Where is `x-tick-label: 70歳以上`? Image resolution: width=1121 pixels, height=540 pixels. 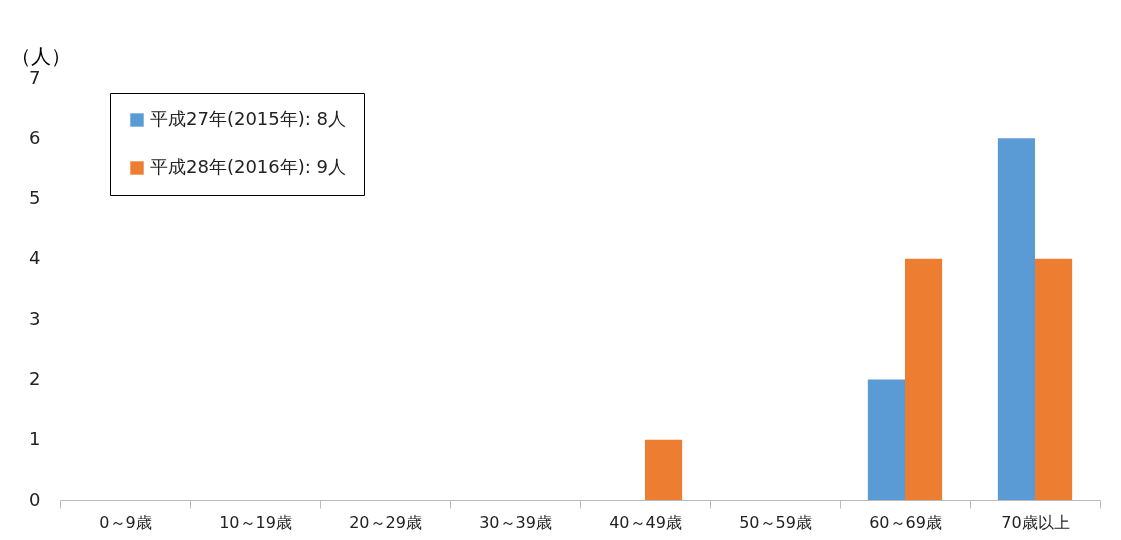 x-tick-label: 70歳以上 is located at coordinates (1035, 522).